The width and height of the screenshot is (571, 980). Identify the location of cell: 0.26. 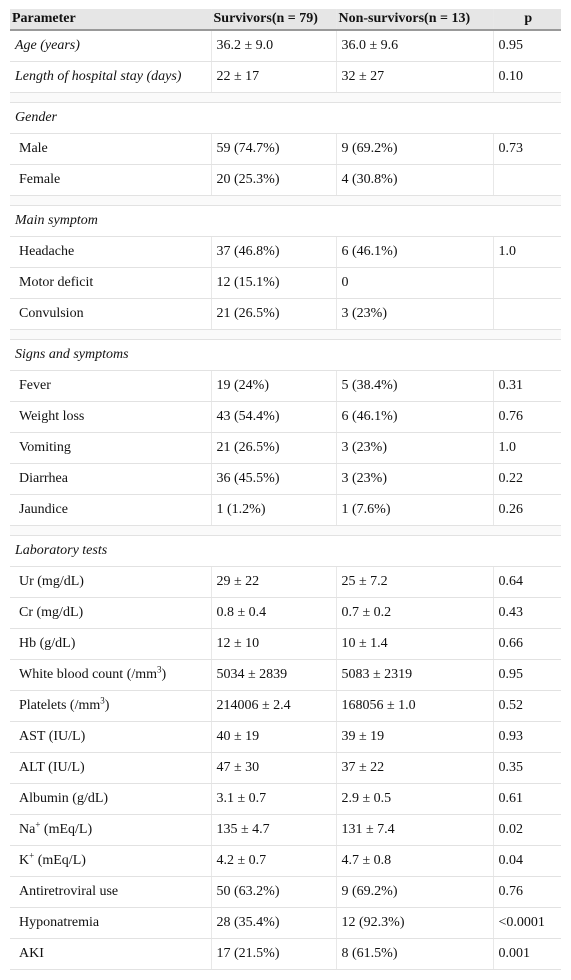
(526, 510).